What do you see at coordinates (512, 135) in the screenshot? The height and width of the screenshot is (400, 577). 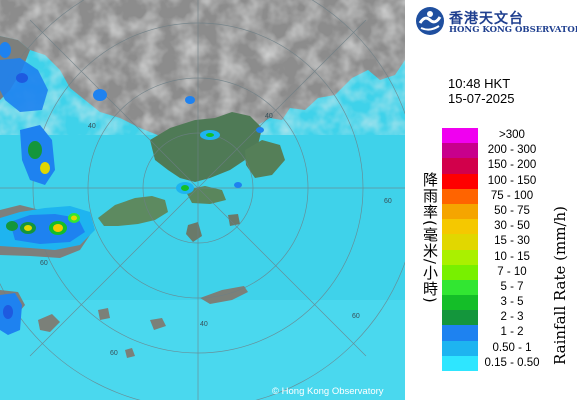 I see `legend-label: >300` at bounding box center [512, 135].